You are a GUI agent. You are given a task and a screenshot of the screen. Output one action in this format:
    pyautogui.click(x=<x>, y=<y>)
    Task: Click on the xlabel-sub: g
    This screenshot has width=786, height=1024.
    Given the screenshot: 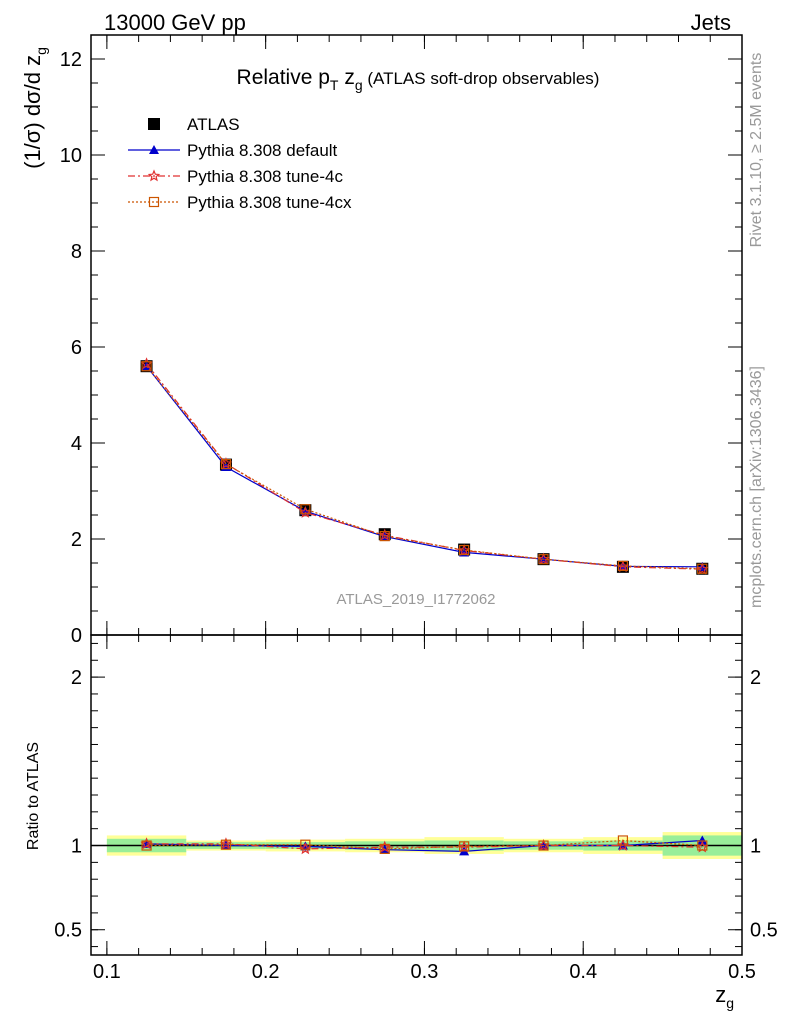 What is the action you would take?
    pyautogui.click(x=730, y=1003)
    